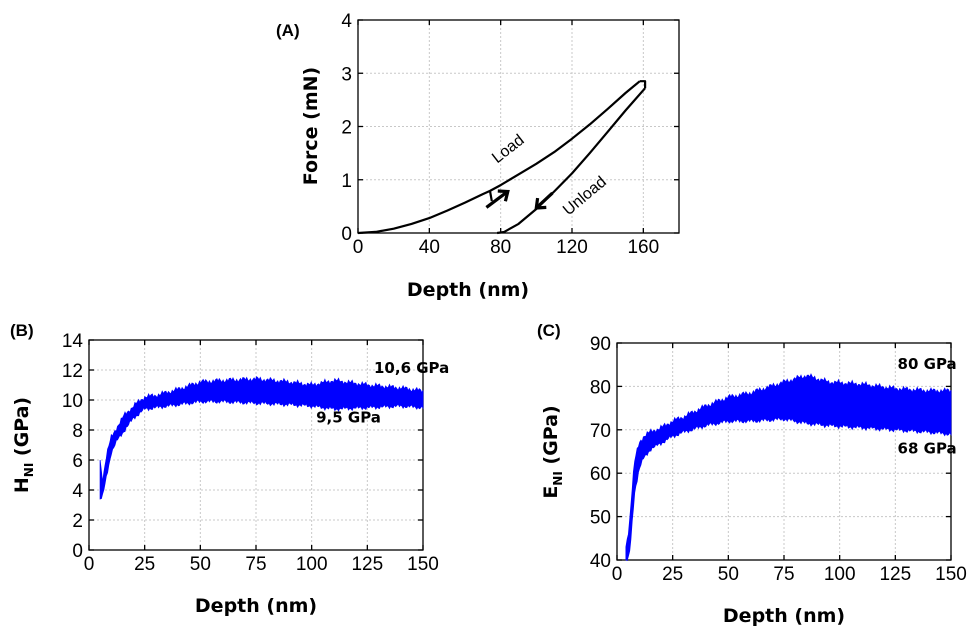 This screenshot has width=973, height=629. Describe the element at coordinates (288, 30) in the screenshot. I see `panel-label: (A)` at that location.